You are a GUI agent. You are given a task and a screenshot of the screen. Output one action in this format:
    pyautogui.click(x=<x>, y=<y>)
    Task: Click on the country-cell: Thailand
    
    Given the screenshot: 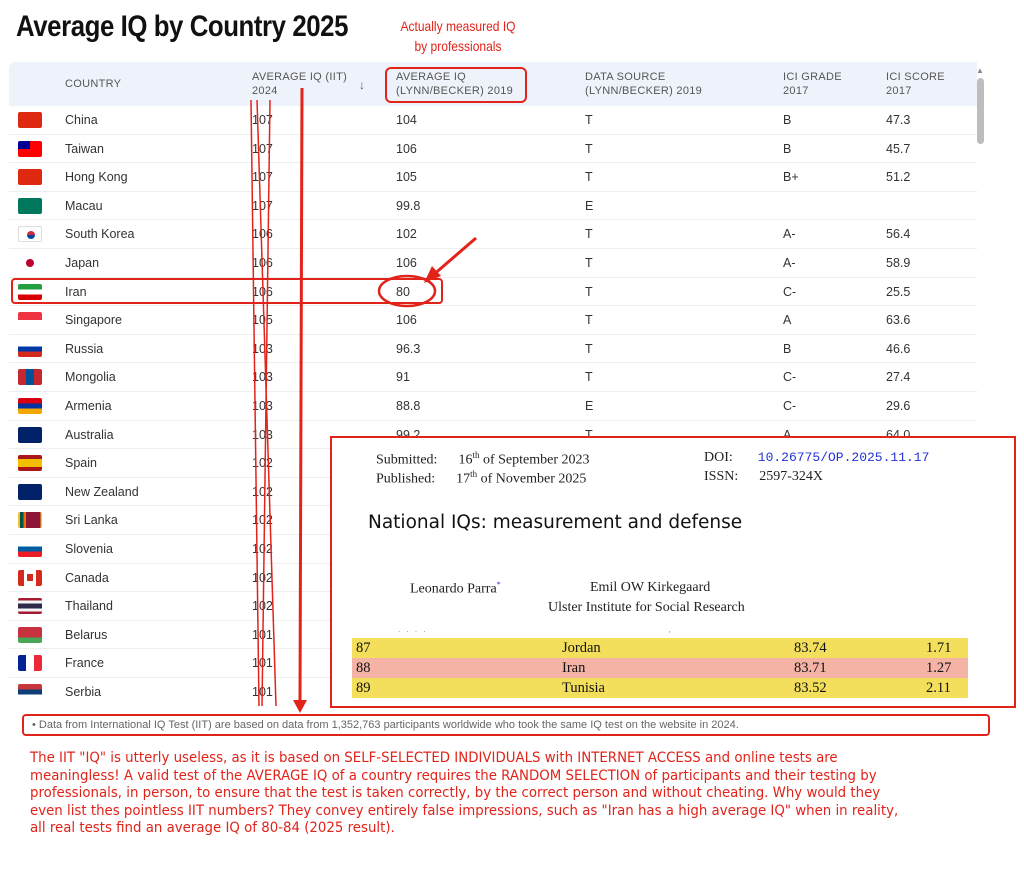 What is the action you would take?
    pyautogui.click(x=89, y=606)
    